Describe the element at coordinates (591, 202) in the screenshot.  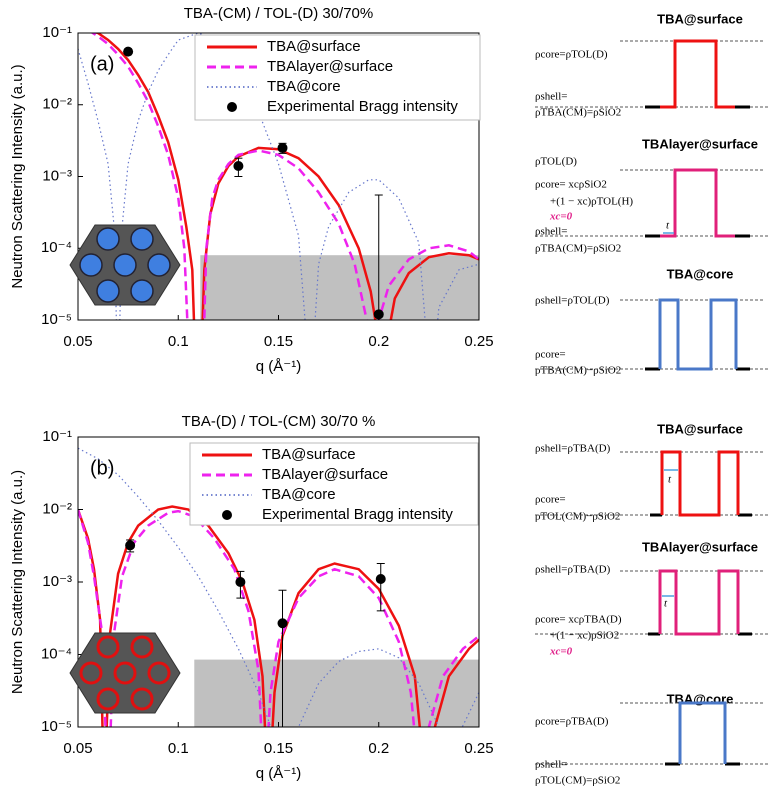
I see `profile-label: +(1 − xc)ρTOL(H)` at that location.